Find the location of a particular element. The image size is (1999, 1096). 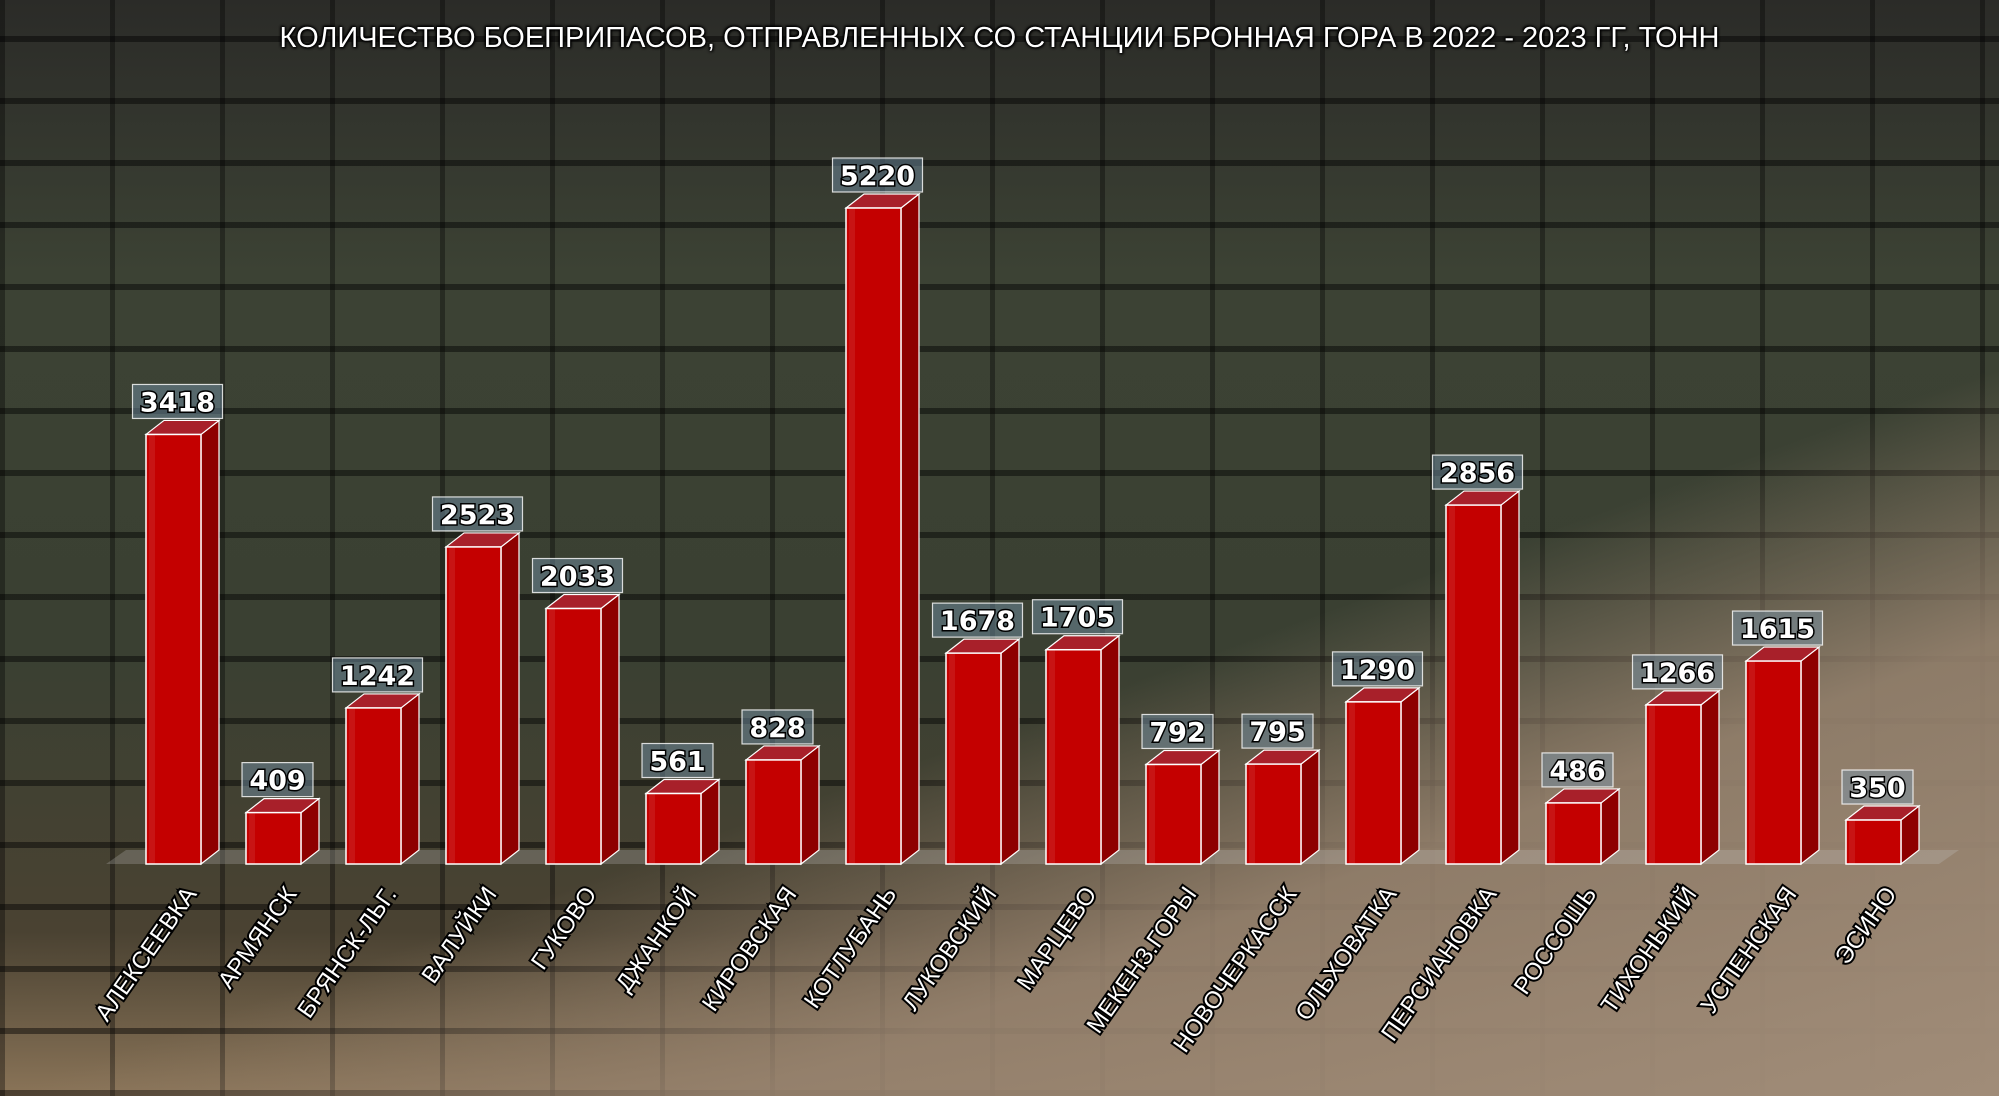

category-label: ОЛЬХОВАТКА is located at coordinates (1346, 954).